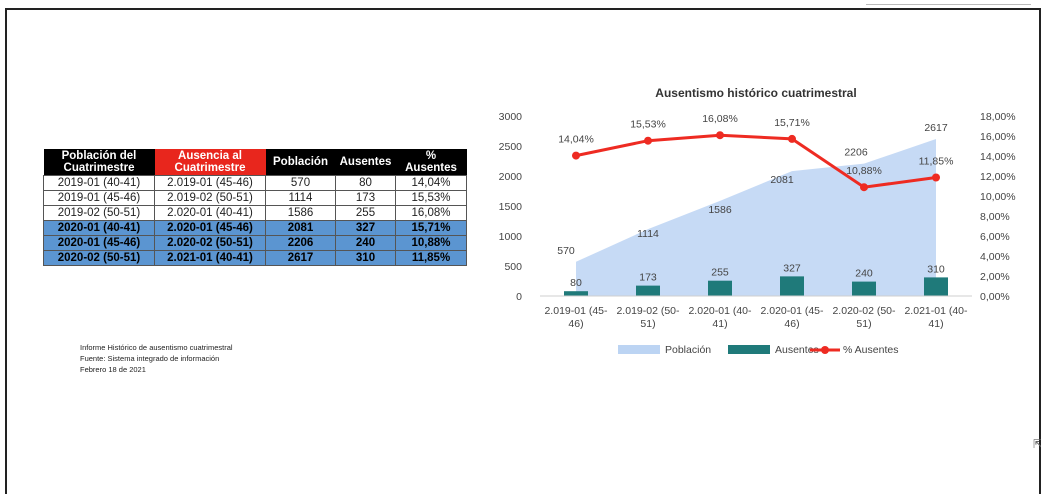 This screenshot has height=494, width=1041. I want to click on table-cell-poblacion: 2617, so click(300, 258).